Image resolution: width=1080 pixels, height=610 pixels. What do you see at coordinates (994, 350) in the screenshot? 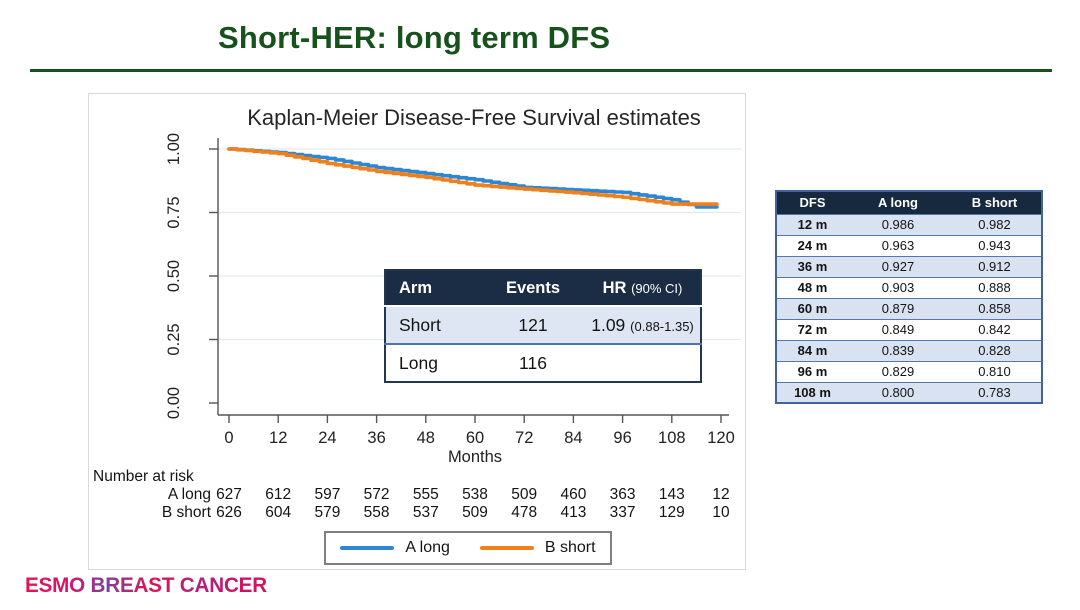
I see `dfs-table-cell: 0.828` at bounding box center [994, 350].